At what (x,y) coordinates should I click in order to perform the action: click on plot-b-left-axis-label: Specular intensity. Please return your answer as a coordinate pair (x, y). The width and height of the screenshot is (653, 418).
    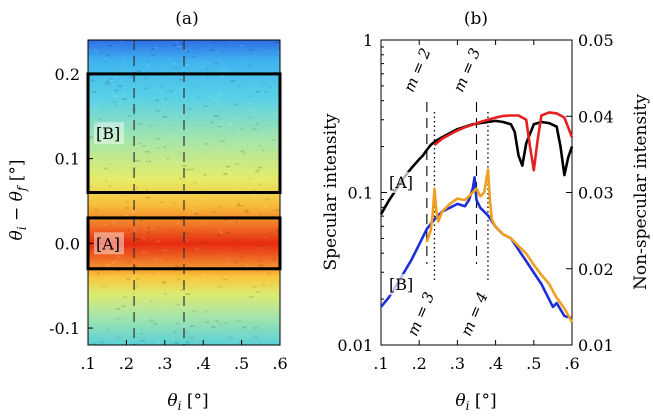
    Looking at the image, I should click on (331, 191).